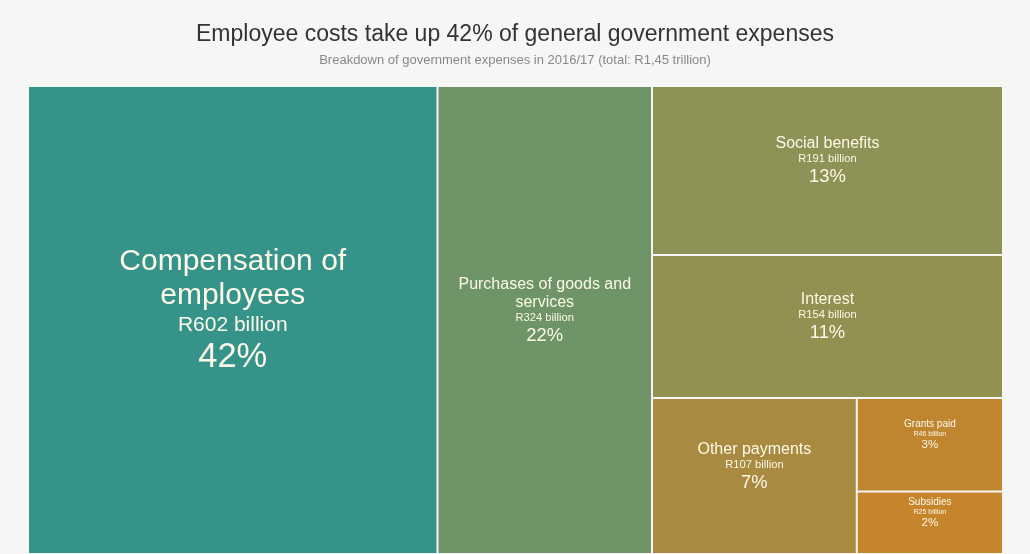 The image size is (1030, 554). Describe the element at coordinates (827, 143) in the screenshot. I see `category-label: Social benefits` at that location.